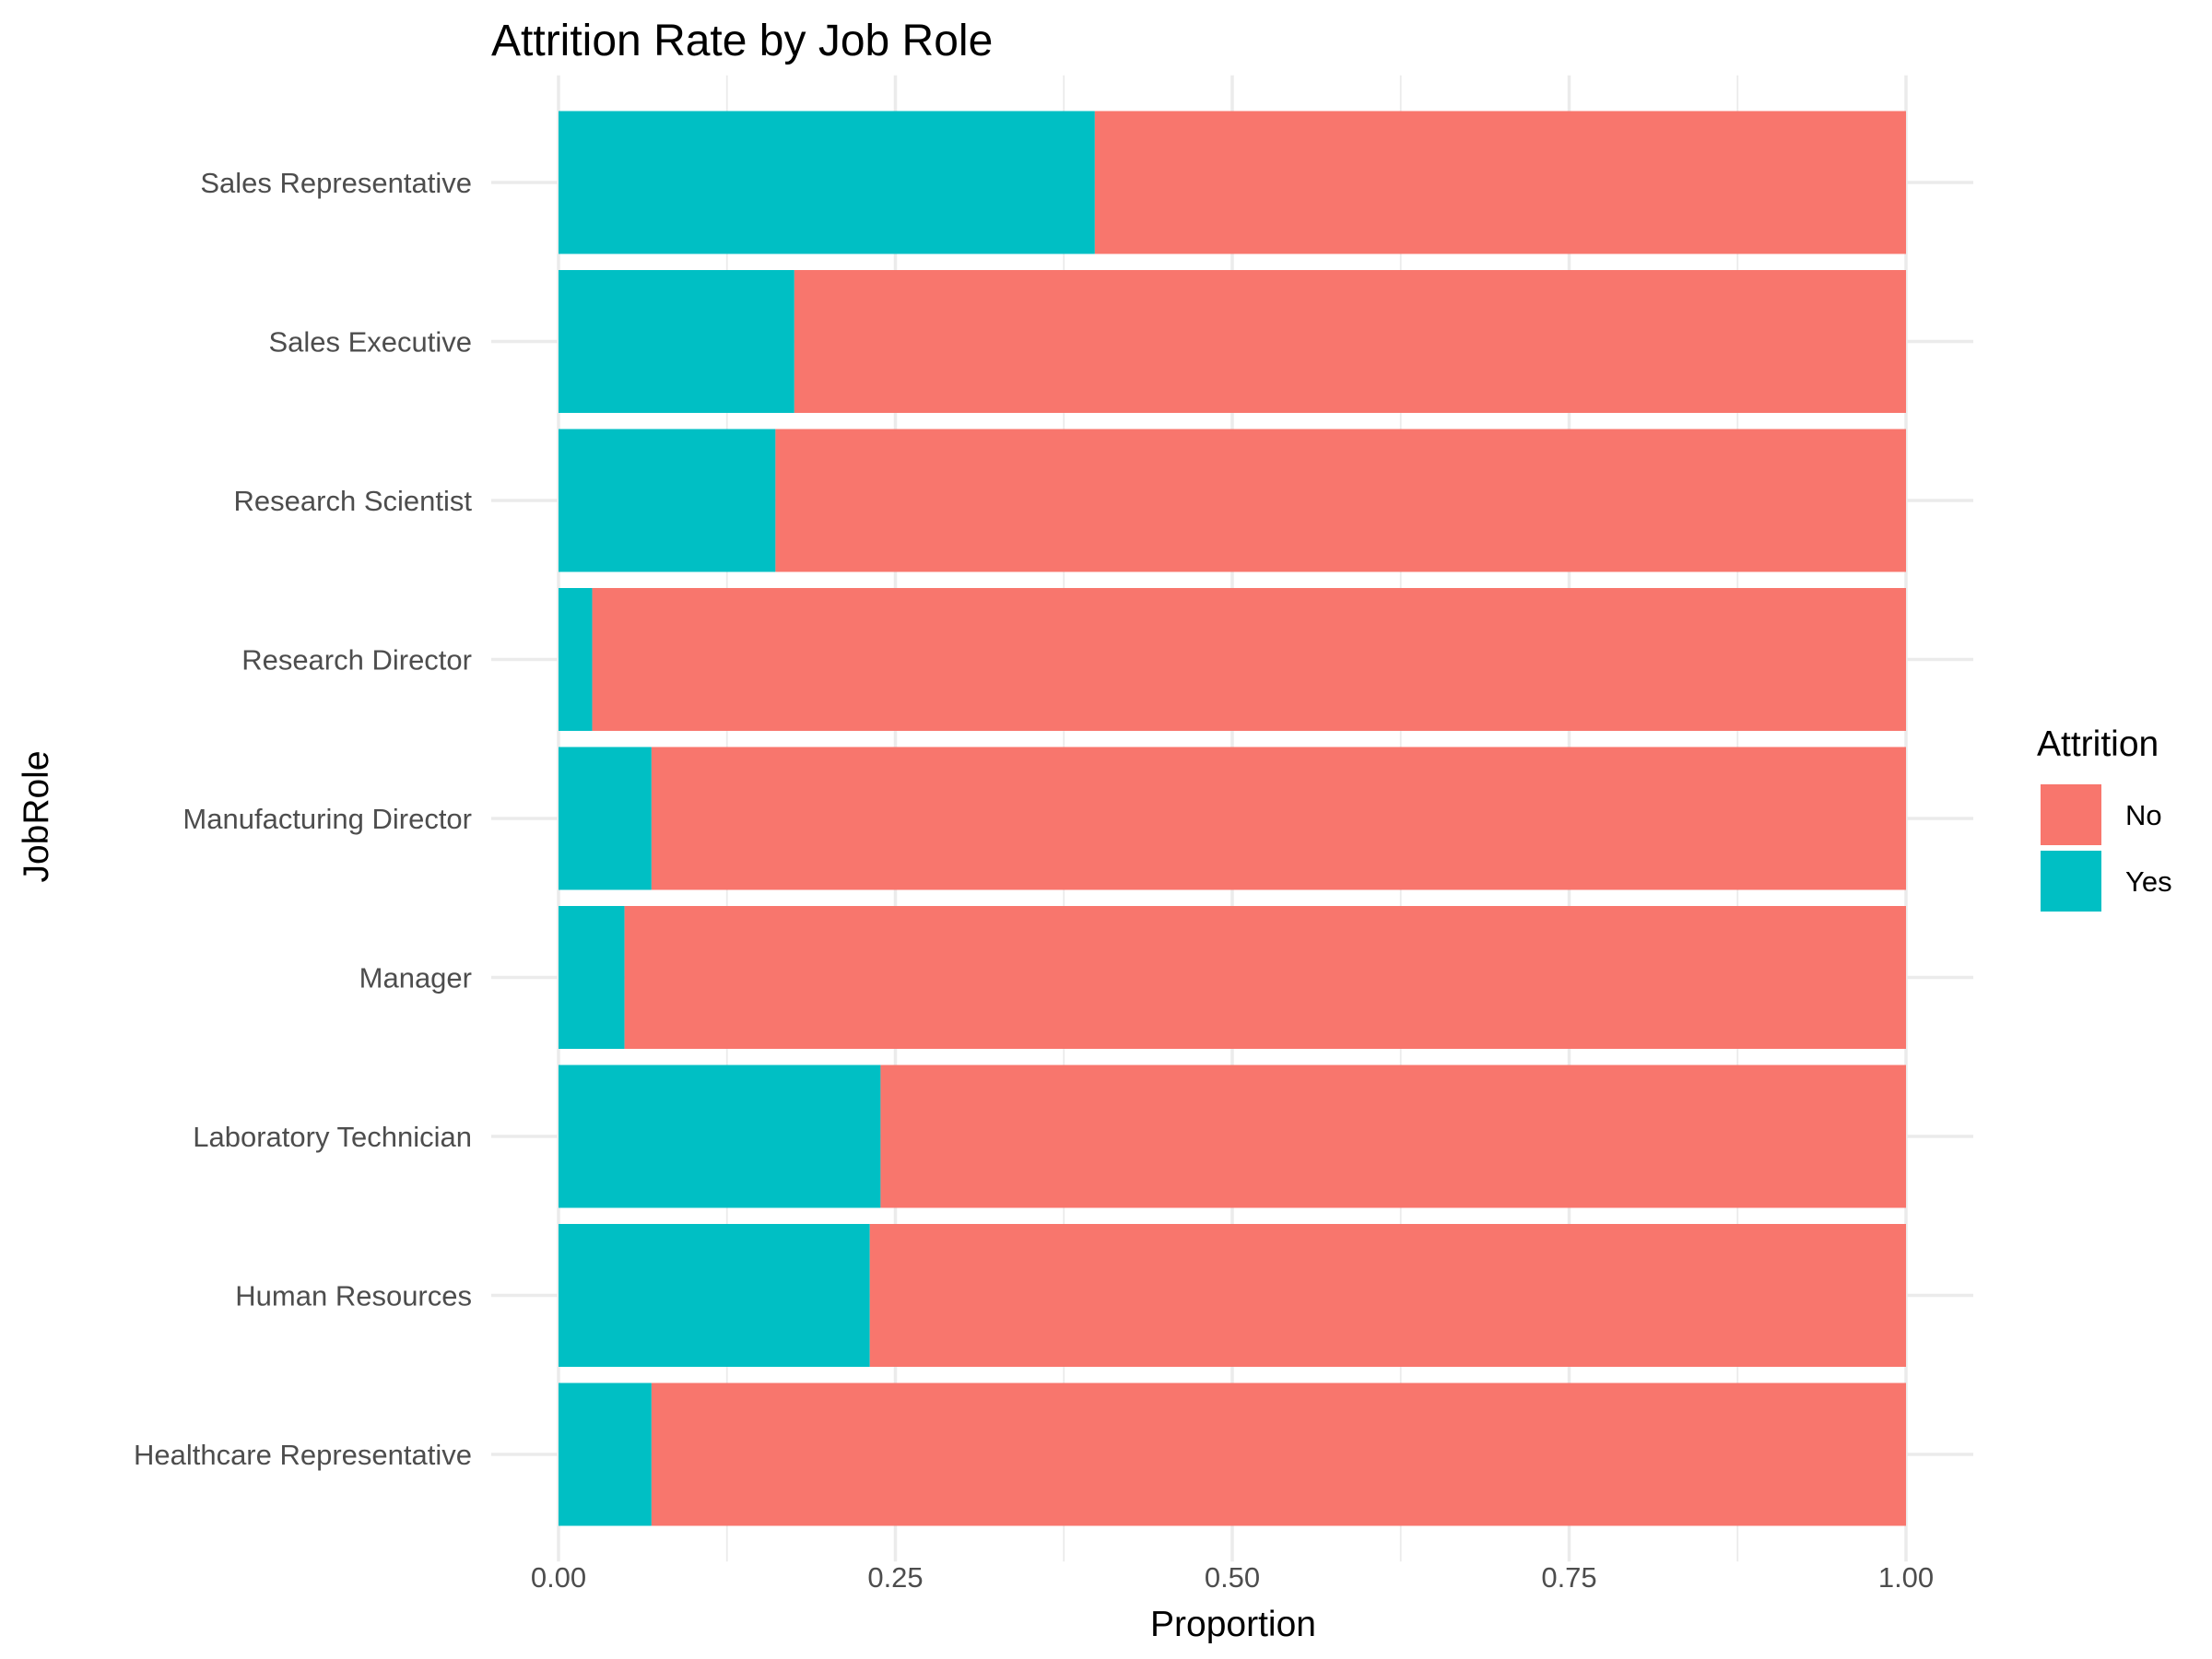  Describe the element at coordinates (332, 1137) in the screenshot. I see `y-tick-label: Laboratory Technician` at that location.